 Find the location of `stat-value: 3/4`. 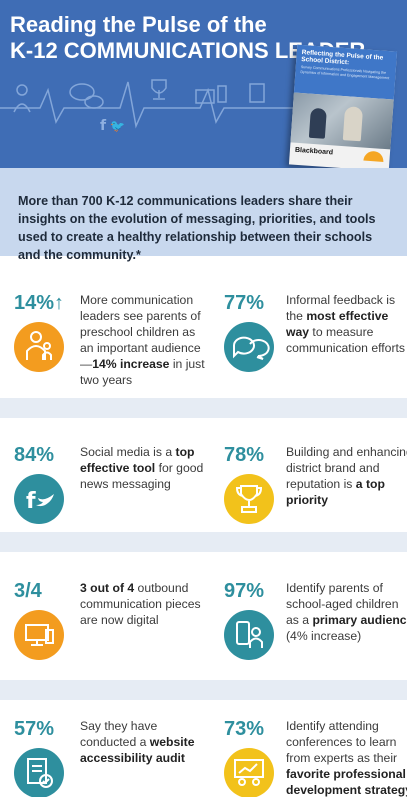

stat-value: 3/4 is located at coordinates (28, 591).